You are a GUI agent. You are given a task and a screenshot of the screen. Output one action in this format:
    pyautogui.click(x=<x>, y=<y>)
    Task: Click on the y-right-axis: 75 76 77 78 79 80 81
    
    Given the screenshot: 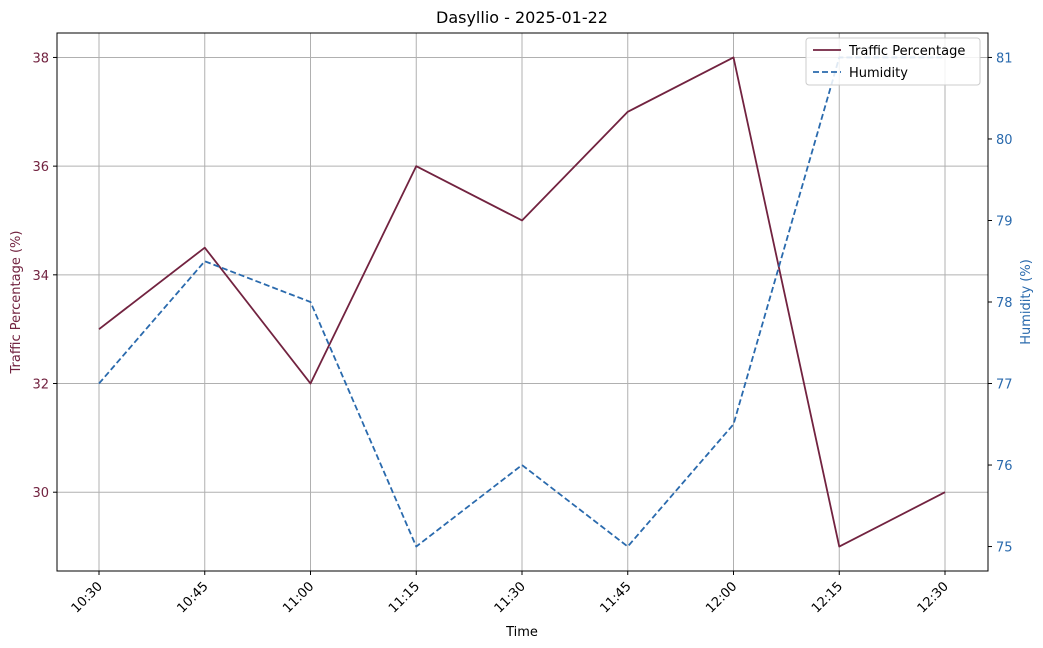 What is the action you would take?
    pyautogui.click(x=1000, y=303)
    